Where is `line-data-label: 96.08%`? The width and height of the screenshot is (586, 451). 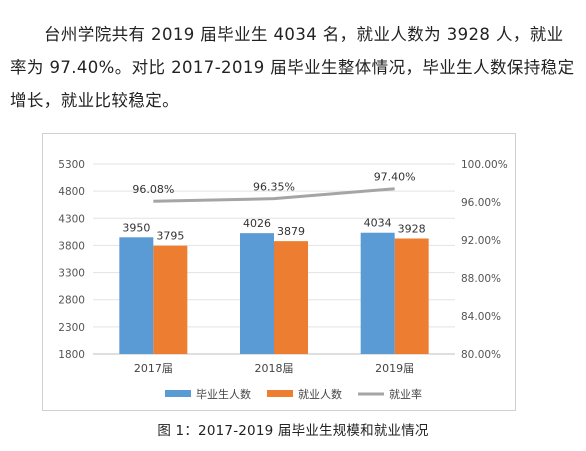 line-data-label: 96.08% is located at coordinates (153, 189).